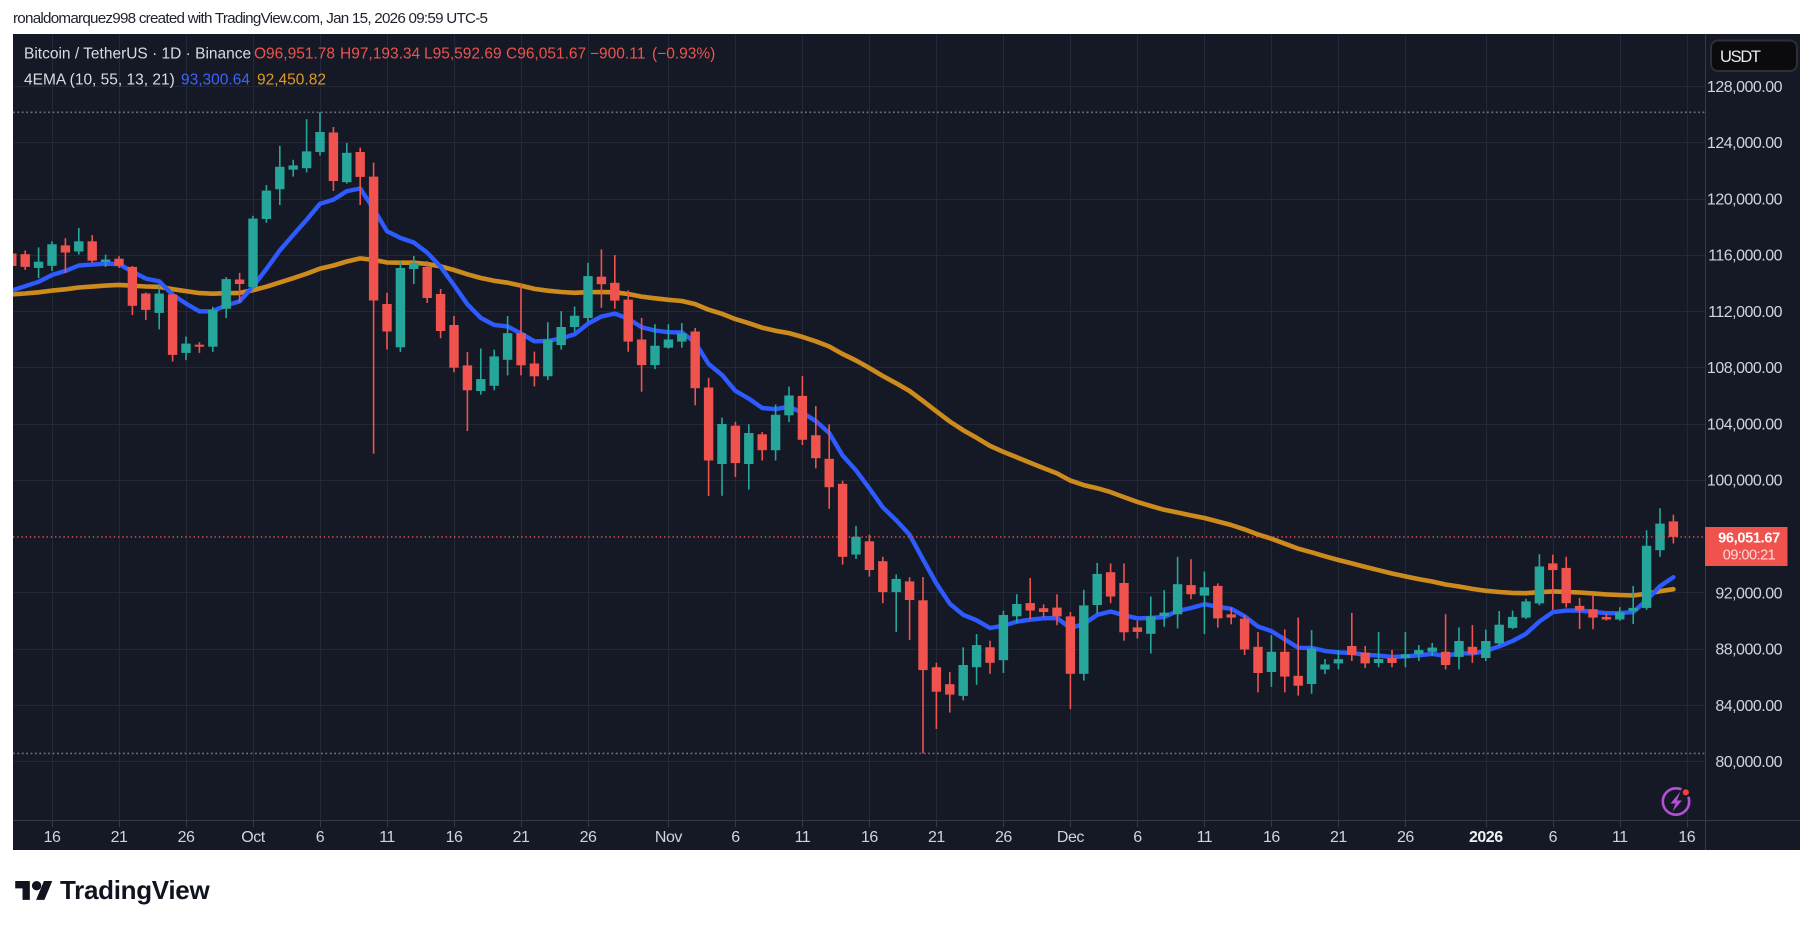 The height and width of the screenshot is (928, 1814). Describe the element at coordinates (1745, 481) in the screenshot. I see `svg-text: 100,000.00` at that location.